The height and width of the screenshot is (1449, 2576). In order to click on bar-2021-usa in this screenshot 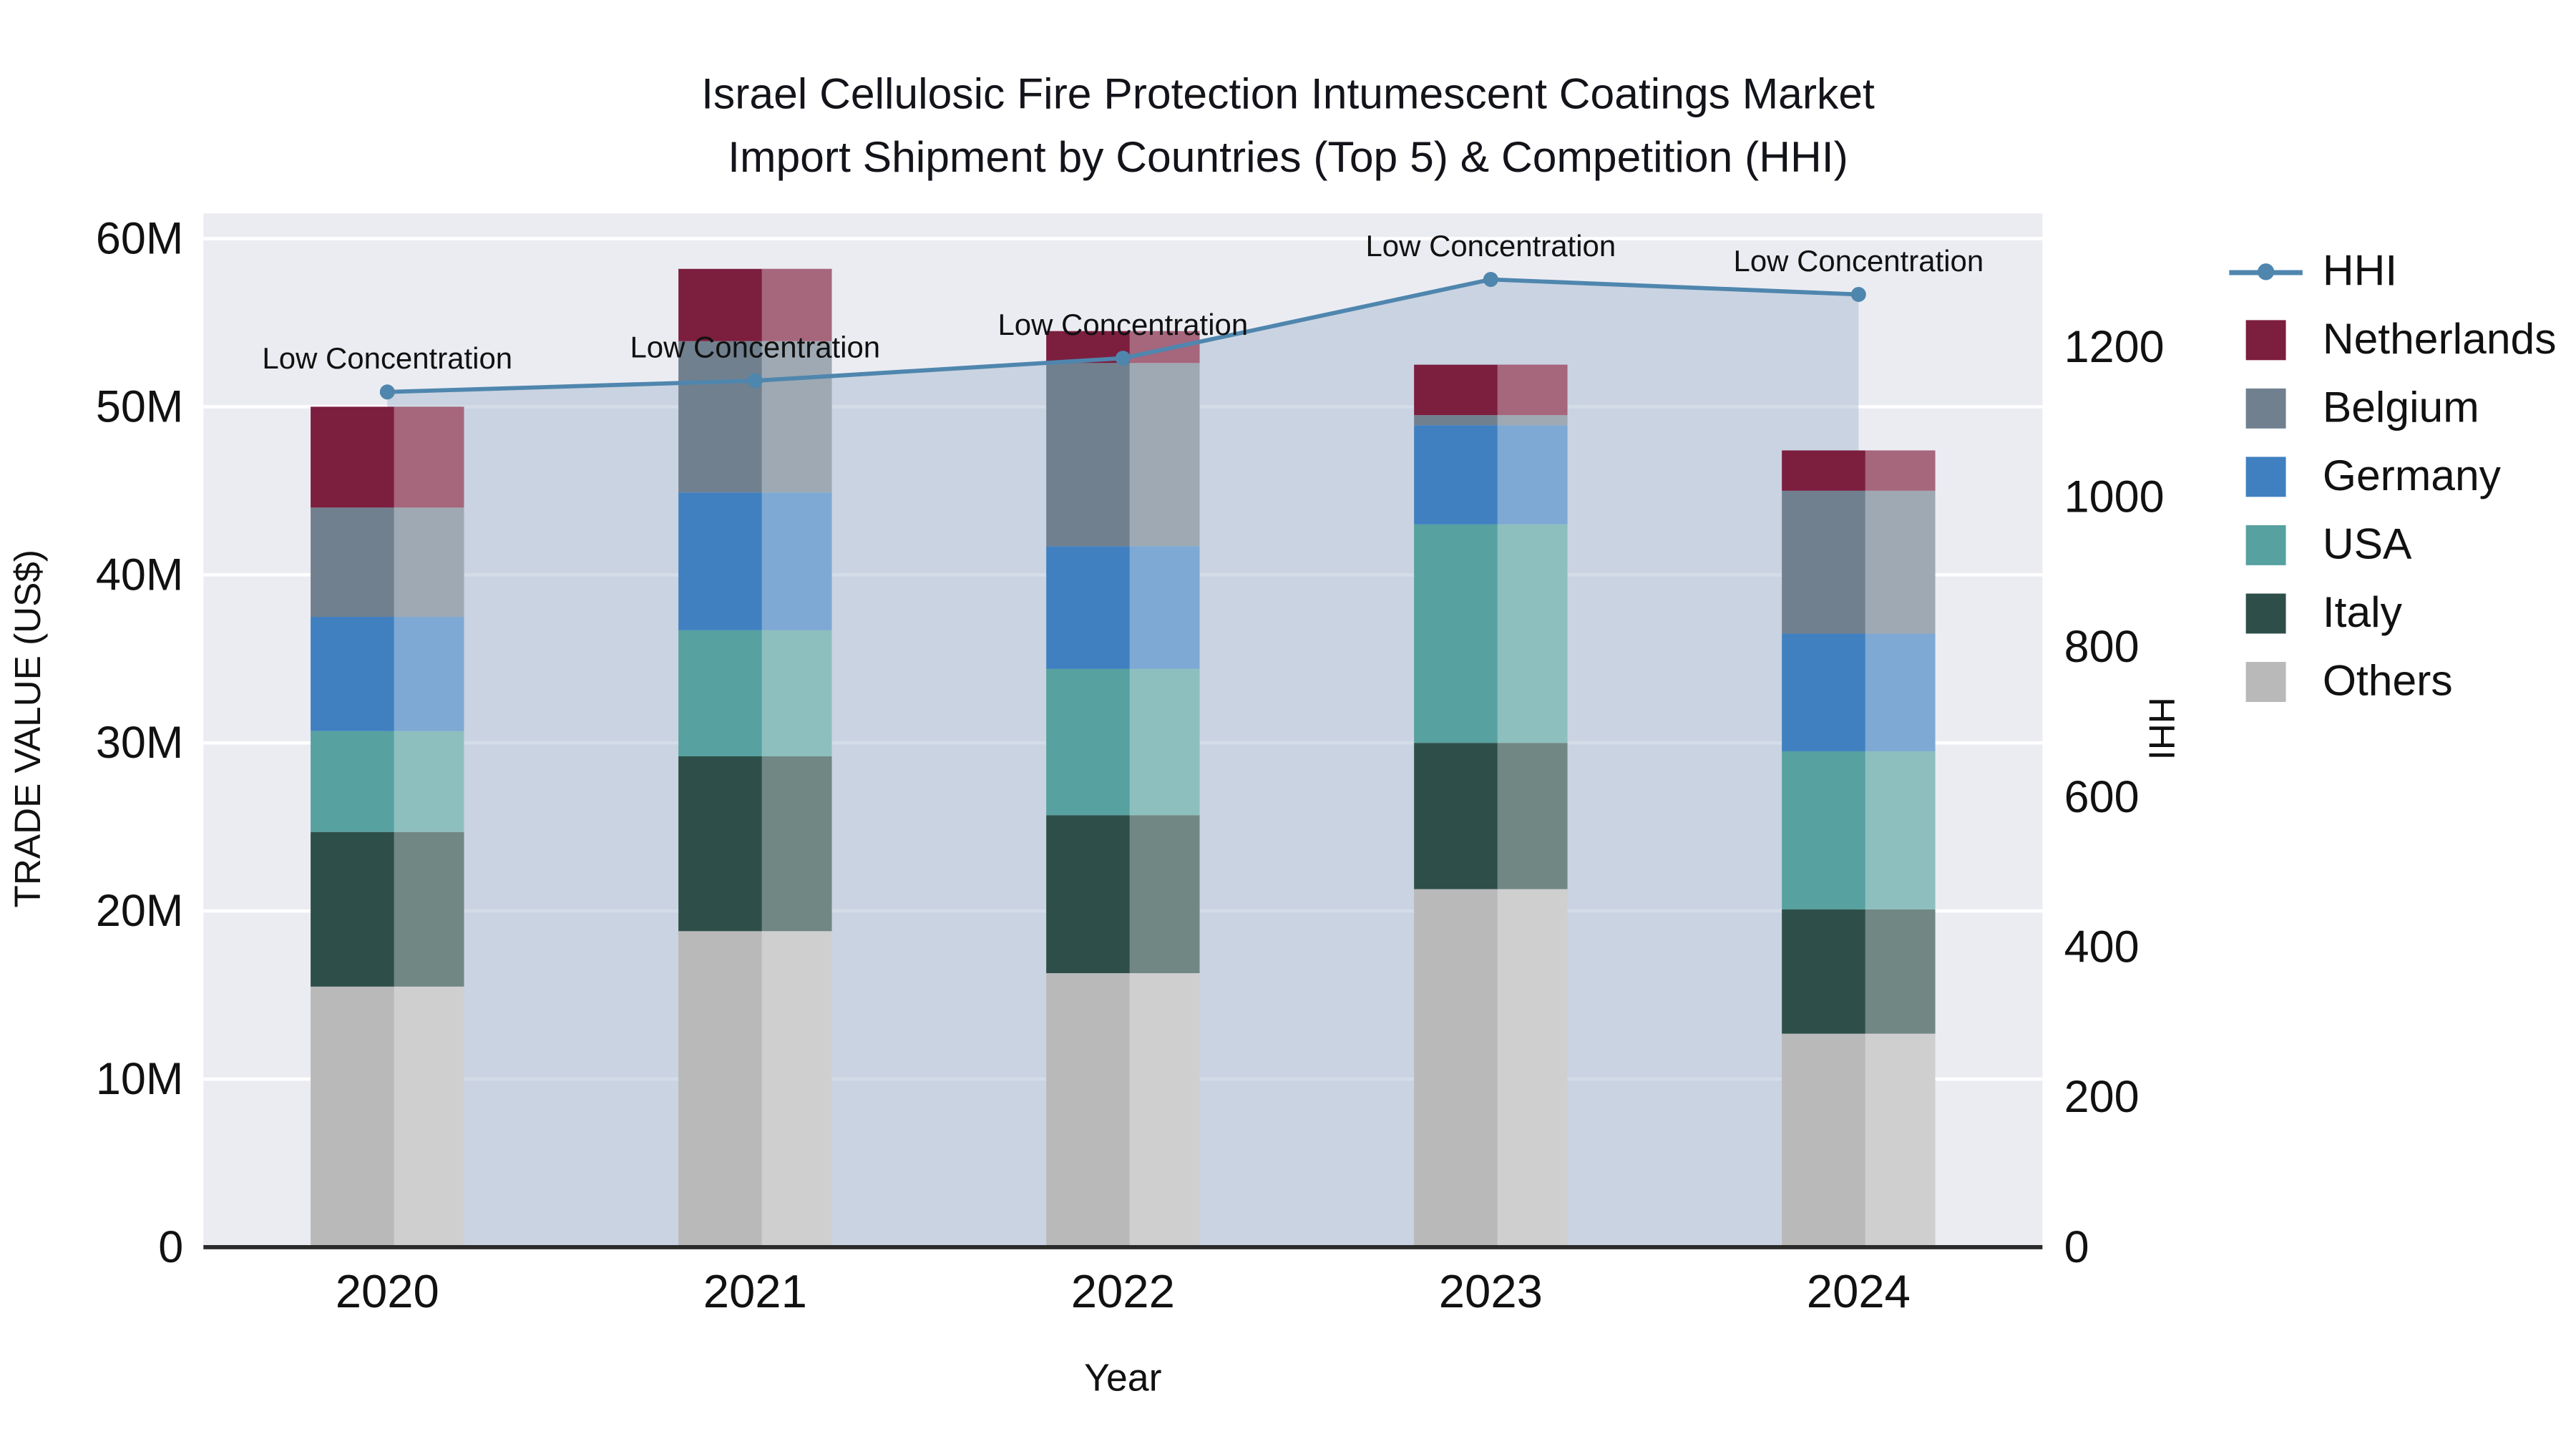, I will do `click(755, 693)`.